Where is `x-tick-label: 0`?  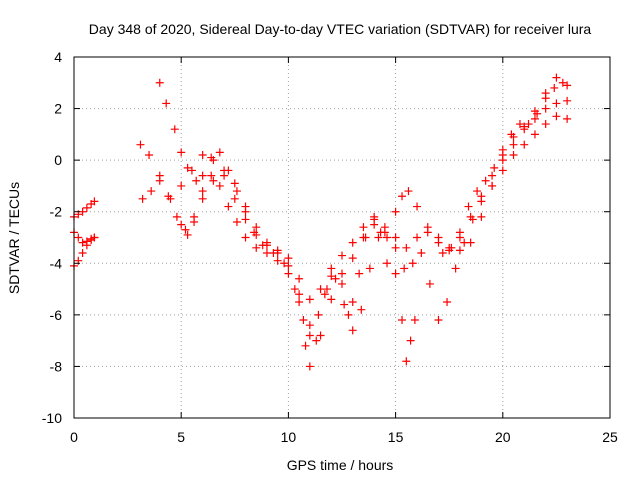 x-tick-label: 0 is located at coordinates (74, 437).